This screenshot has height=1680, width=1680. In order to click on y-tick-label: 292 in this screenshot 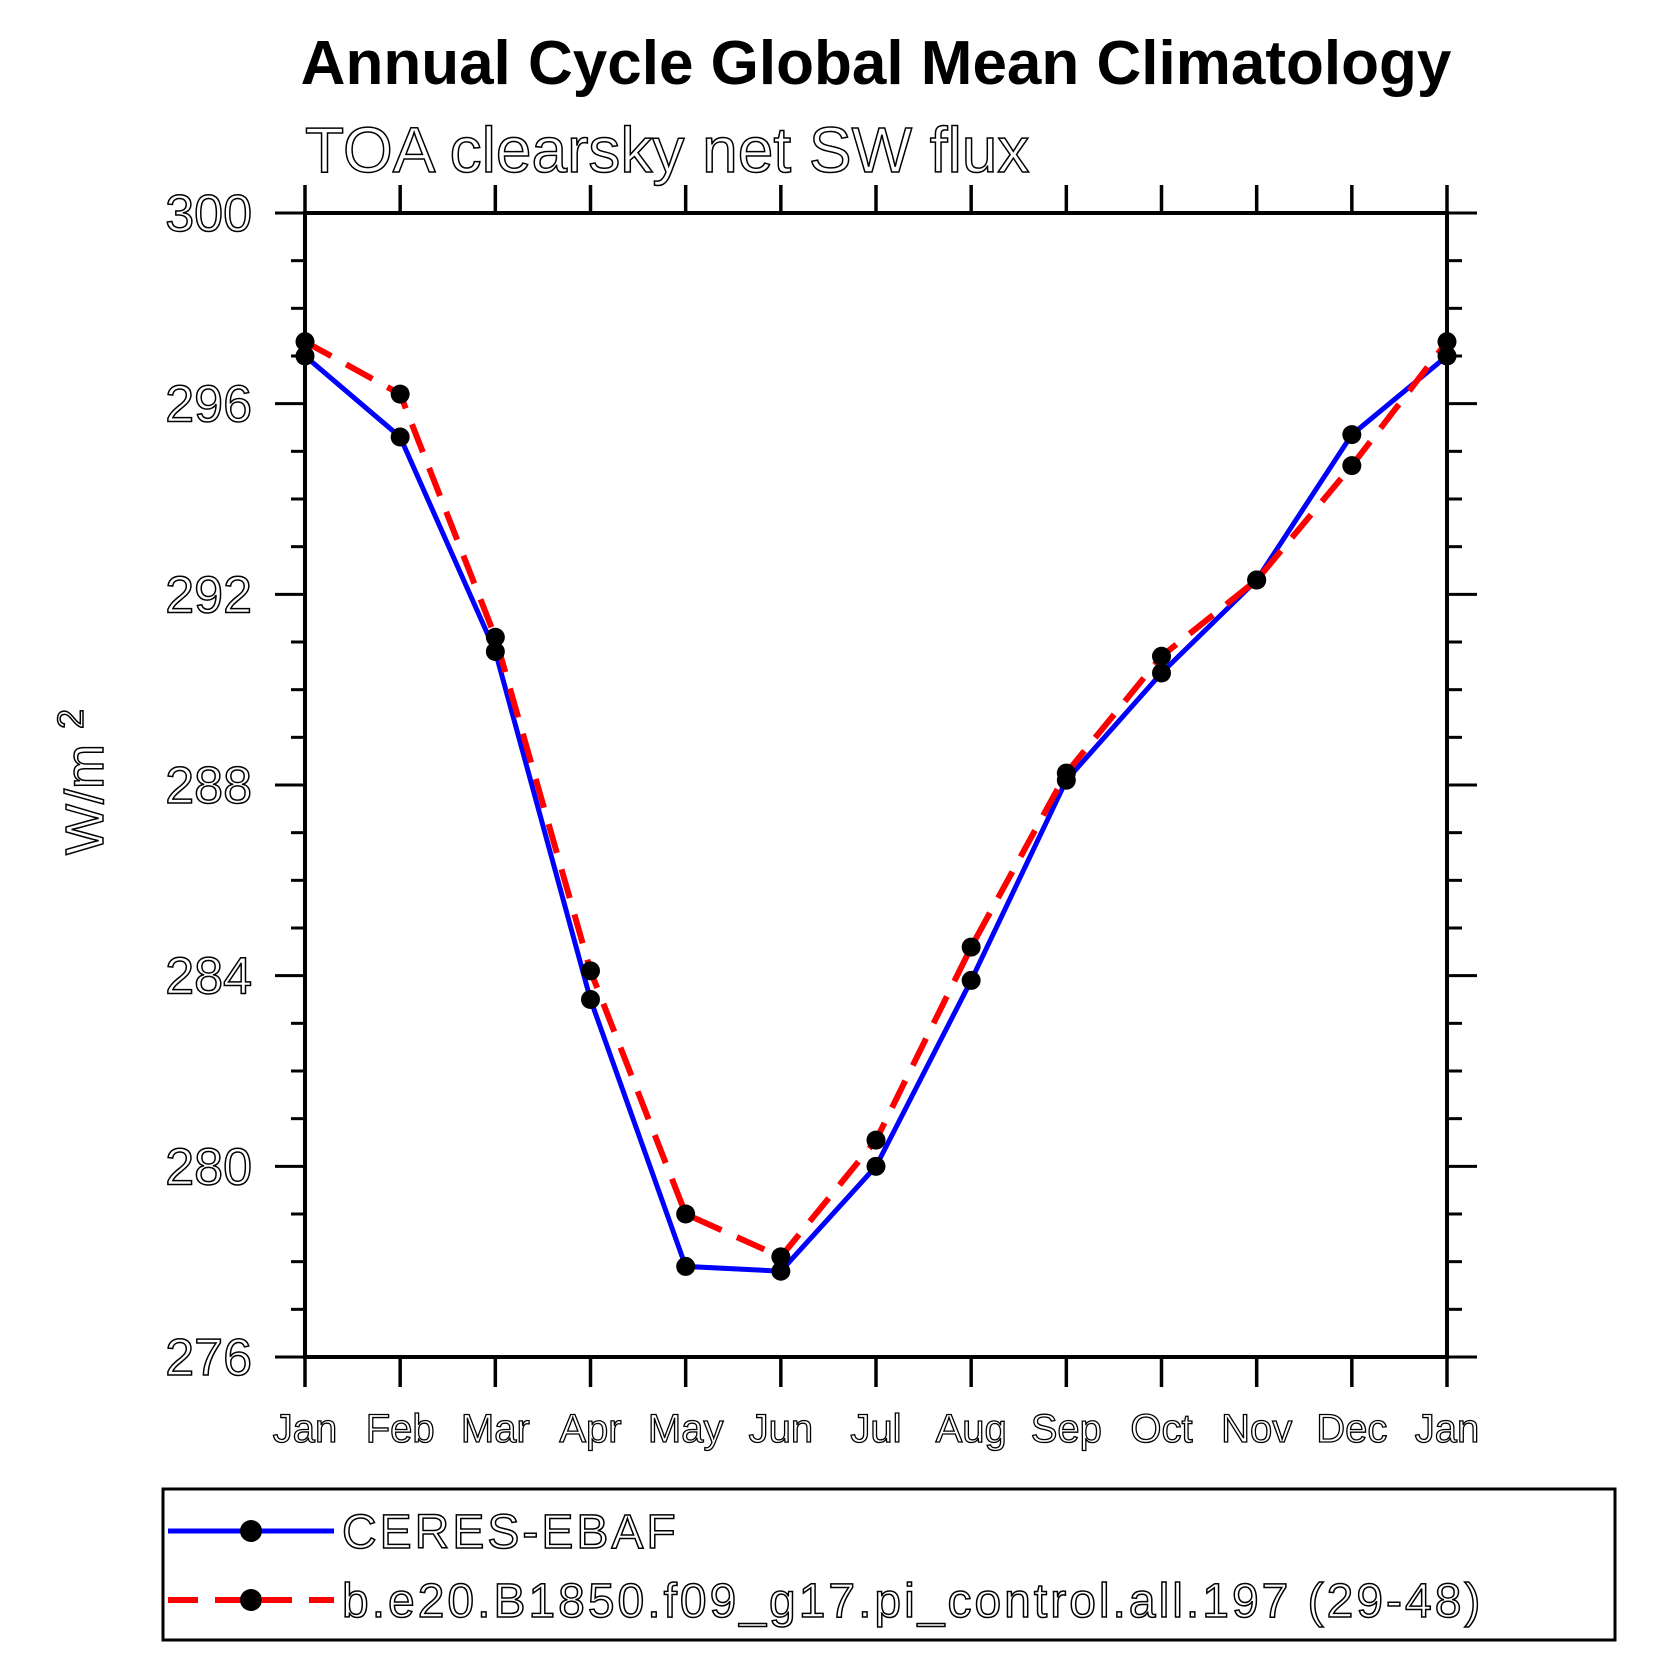, I will do `click(208, 595)`.